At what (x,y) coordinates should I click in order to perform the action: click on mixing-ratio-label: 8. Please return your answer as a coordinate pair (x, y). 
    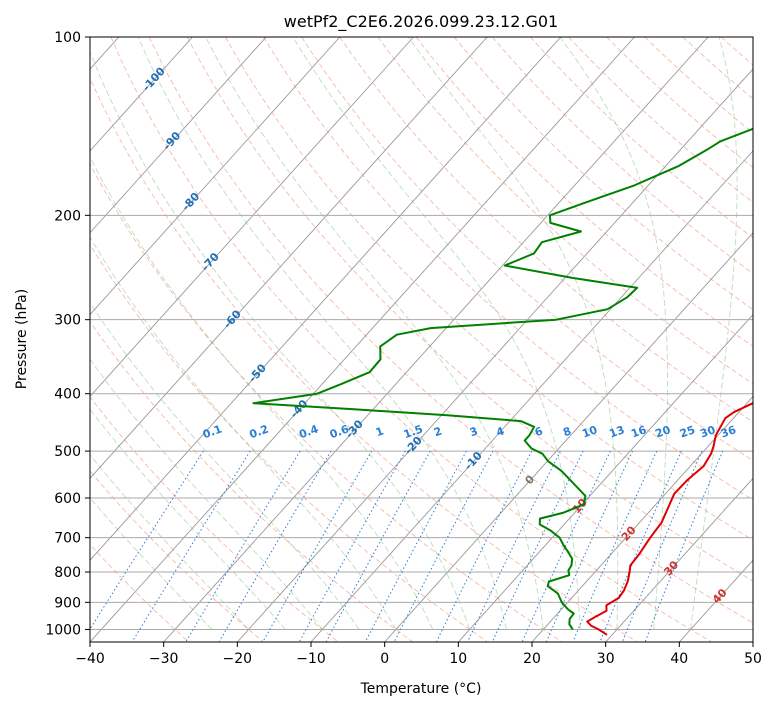
    Looking at the image, I should click on (567, 431).